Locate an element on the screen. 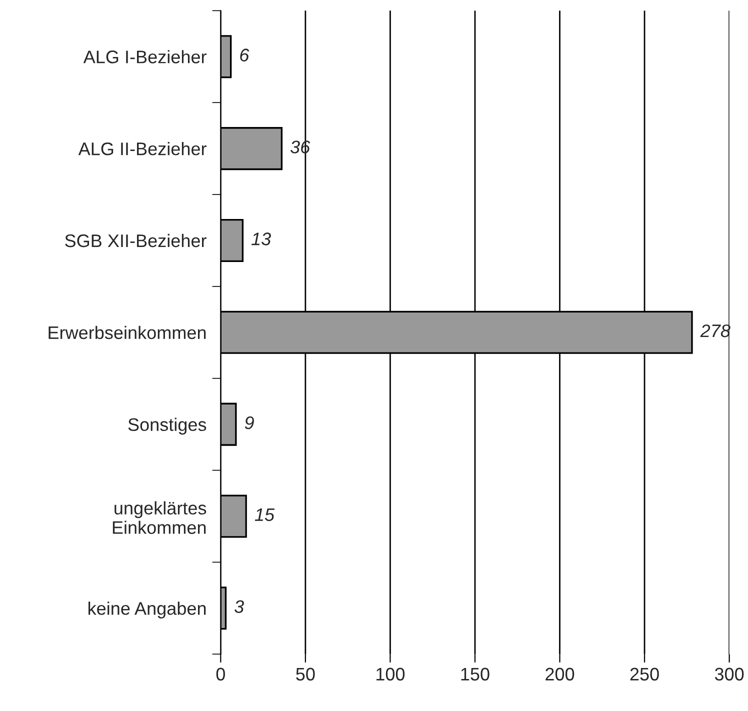 This screenshot has width=748, height=711. data-label: 13 is located at coordinates (261, 239).